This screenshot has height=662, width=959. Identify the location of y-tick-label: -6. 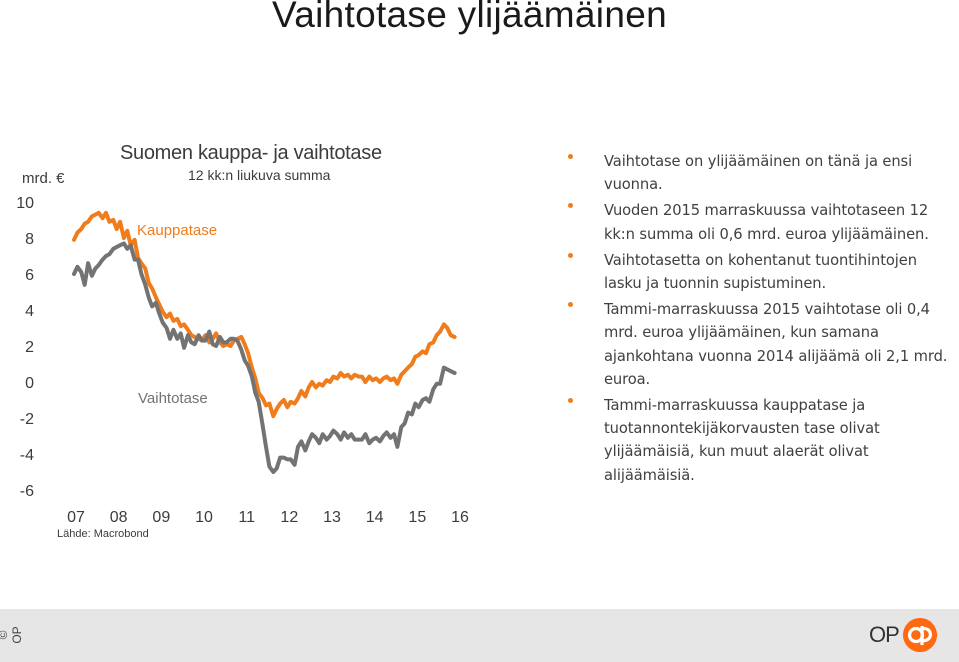
(27, 491).